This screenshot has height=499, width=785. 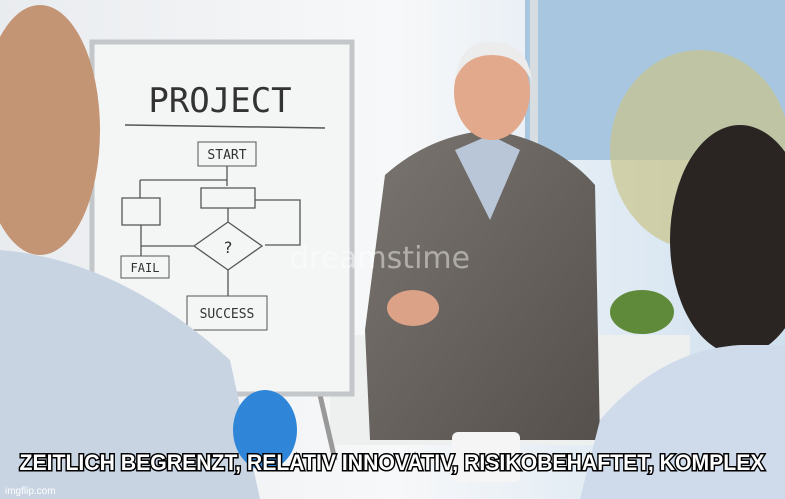 What do you see at coordinates (211, 231) in the screenshot?
I see `flowchart-lines` at bounding box center [211, 231].